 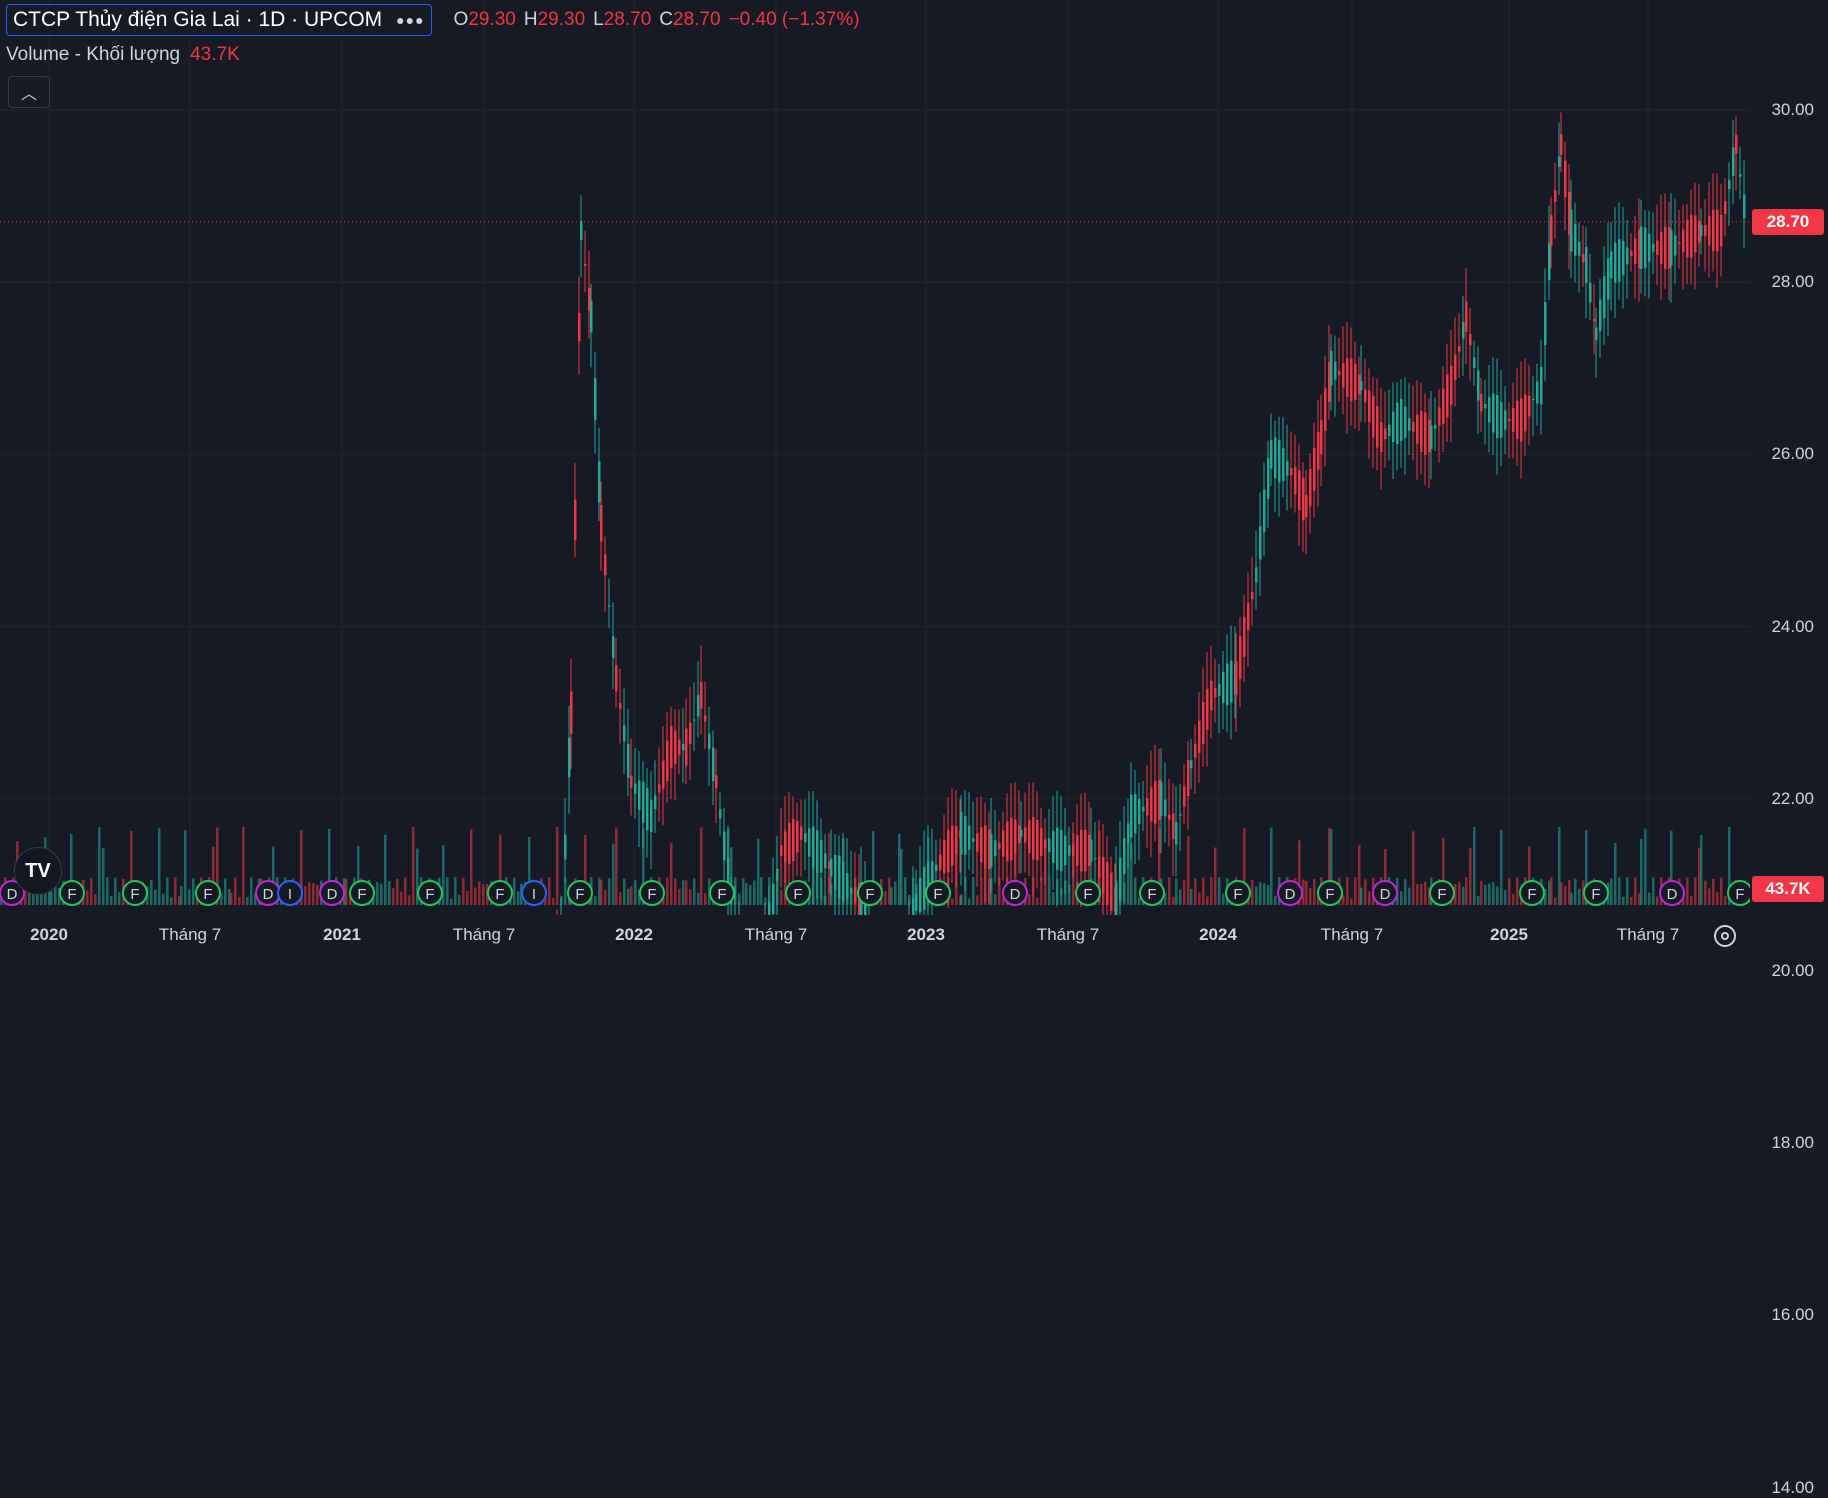 What do you see at coordinates (410, 20) in the screenshot?
I see `more-dots-icon: ●●●` at bounding box center [410, 20].